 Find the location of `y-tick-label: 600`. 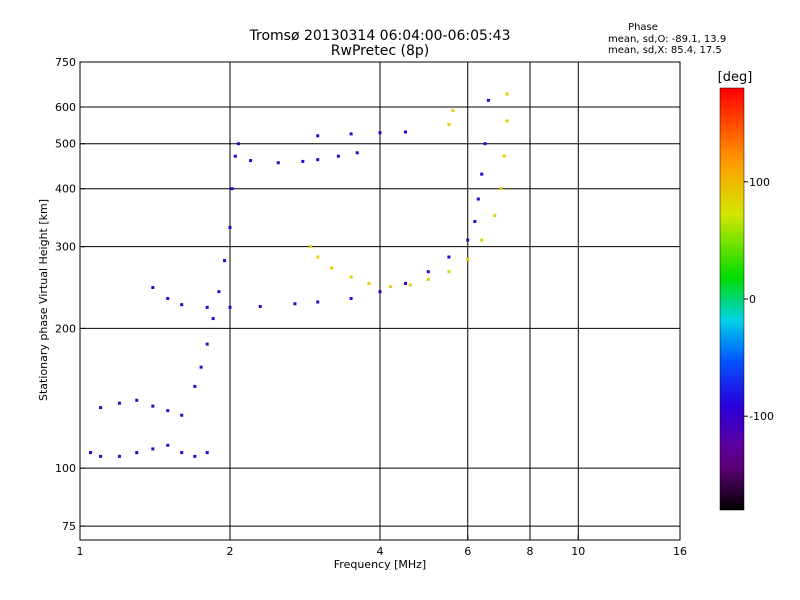

y-tick-label: 600 is located at coordinates (65, 107).